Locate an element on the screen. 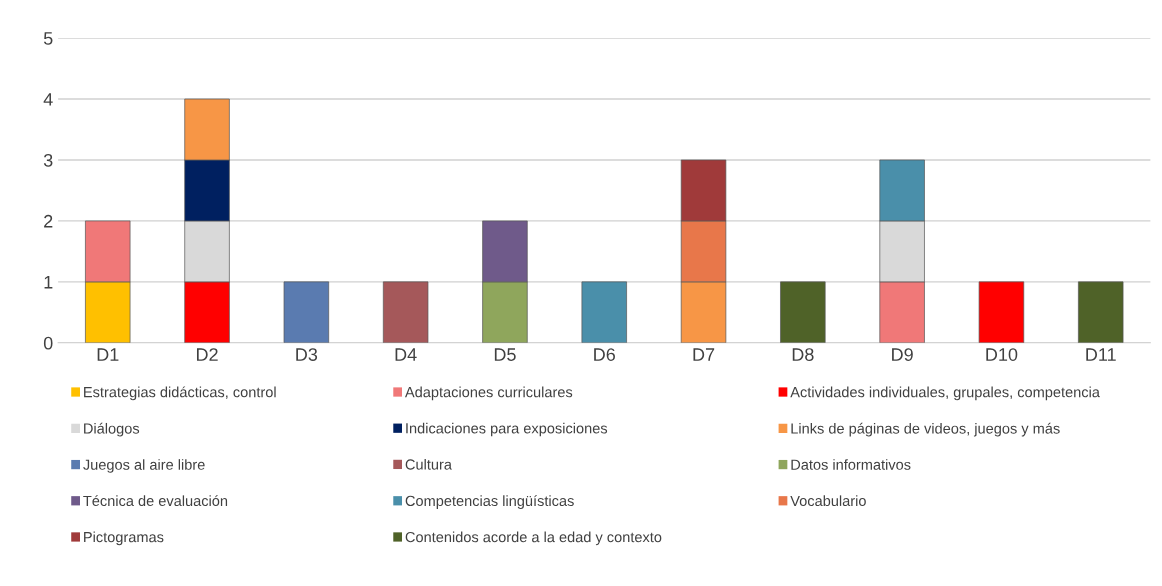  legend-label: Contenidos acorde a la edad y contexto is located at coordinates (533, 538).